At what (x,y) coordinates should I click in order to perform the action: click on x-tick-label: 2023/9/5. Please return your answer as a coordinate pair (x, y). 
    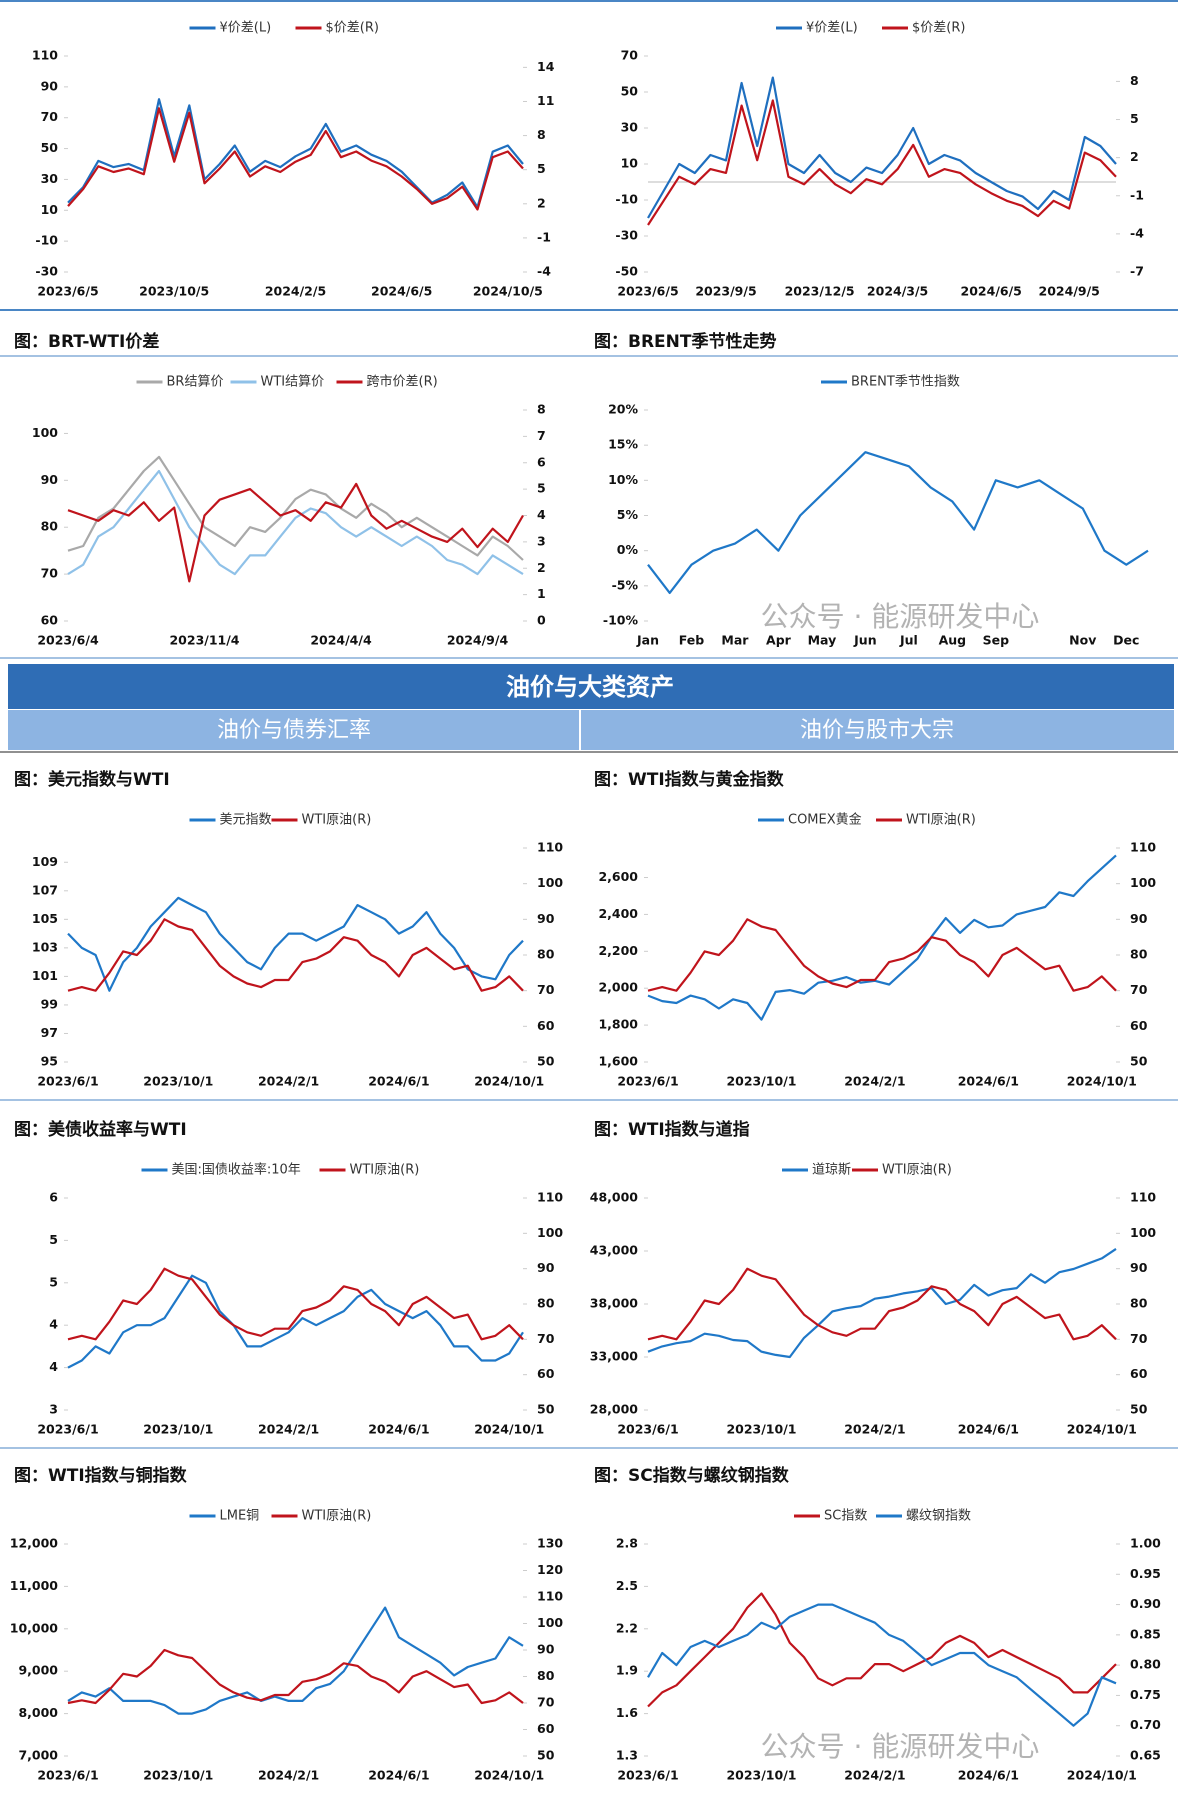
    Looking at the image, I should click on (725, 291).